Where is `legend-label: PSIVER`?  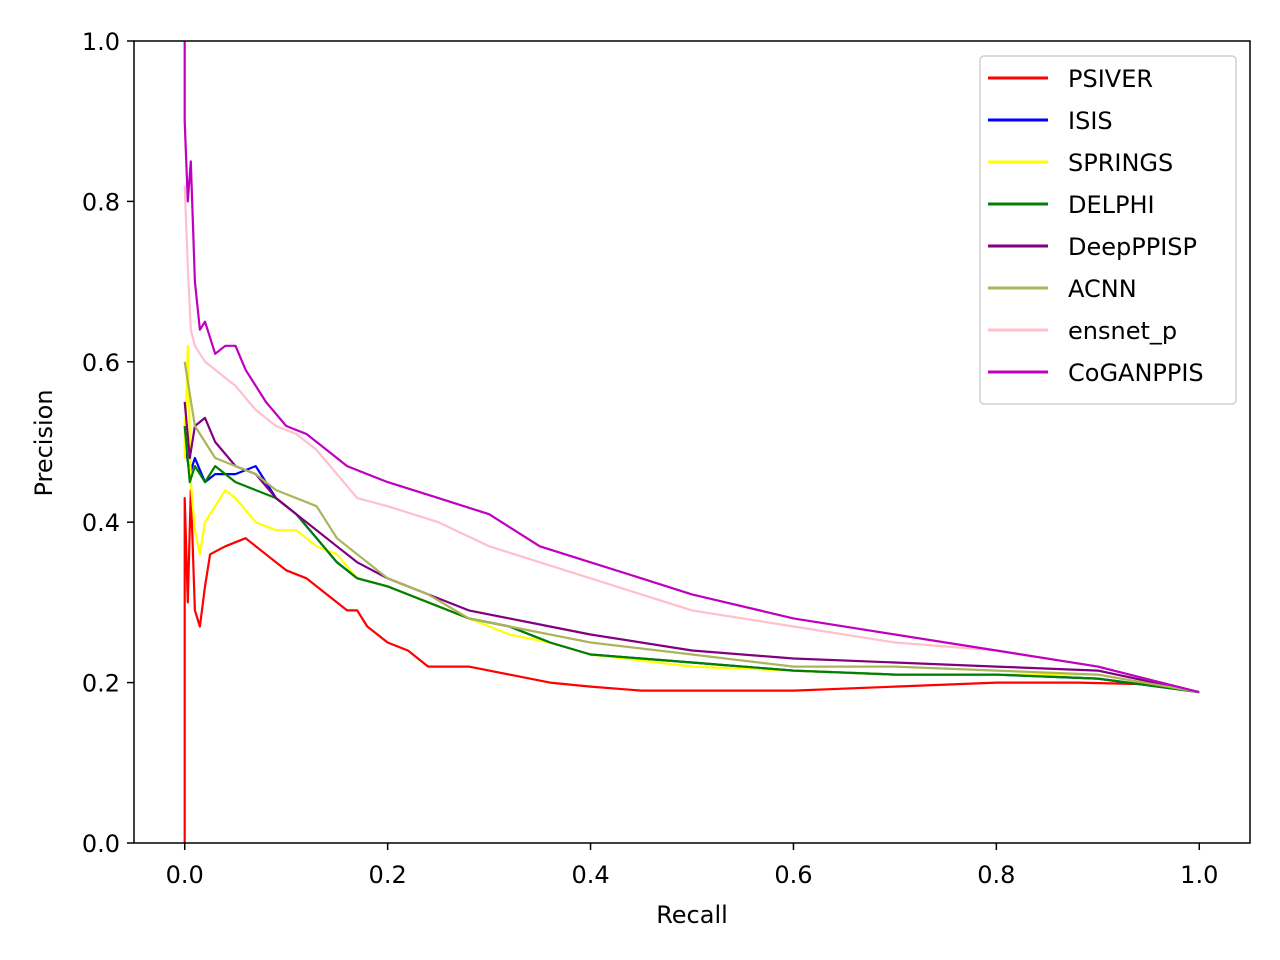 legend-label: PSIVER is located at coordinates (1110, 79).